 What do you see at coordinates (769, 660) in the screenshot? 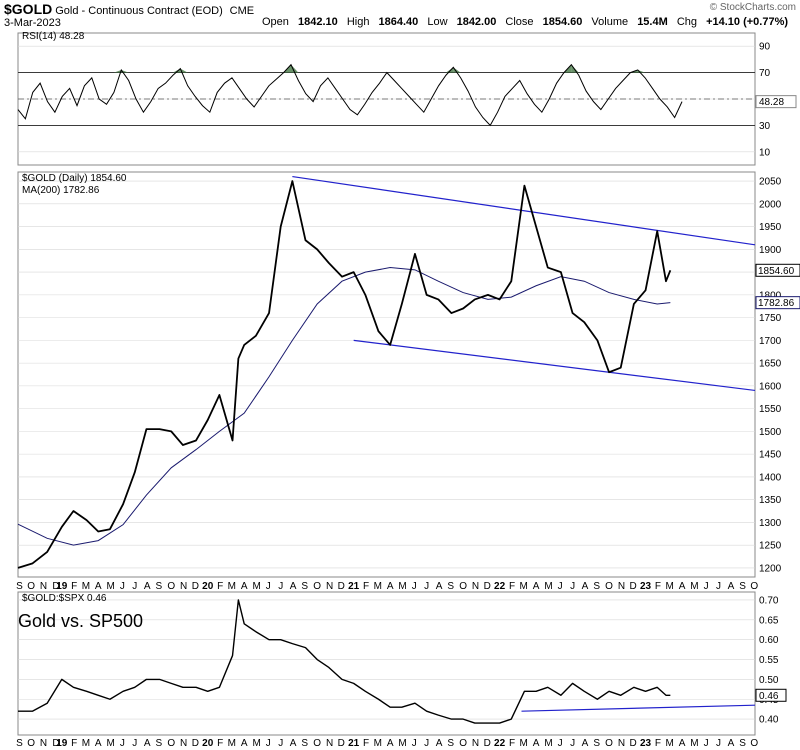
I see `ratio-tick-label: 0.55` at bounding box center [769, 660].